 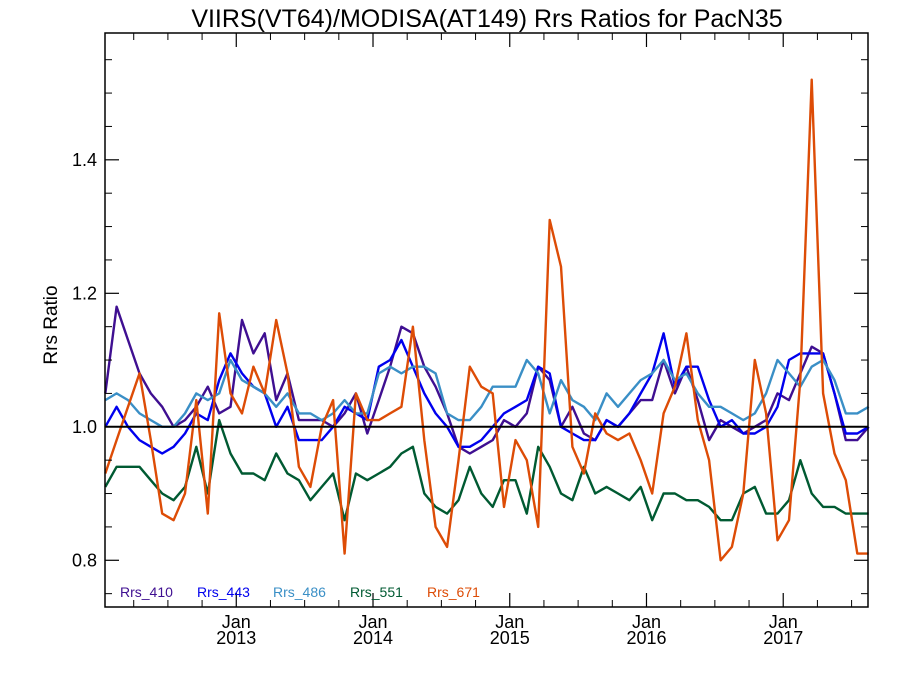 I want to click on y-tick-label: 0.8, so click(x=84, y=560).